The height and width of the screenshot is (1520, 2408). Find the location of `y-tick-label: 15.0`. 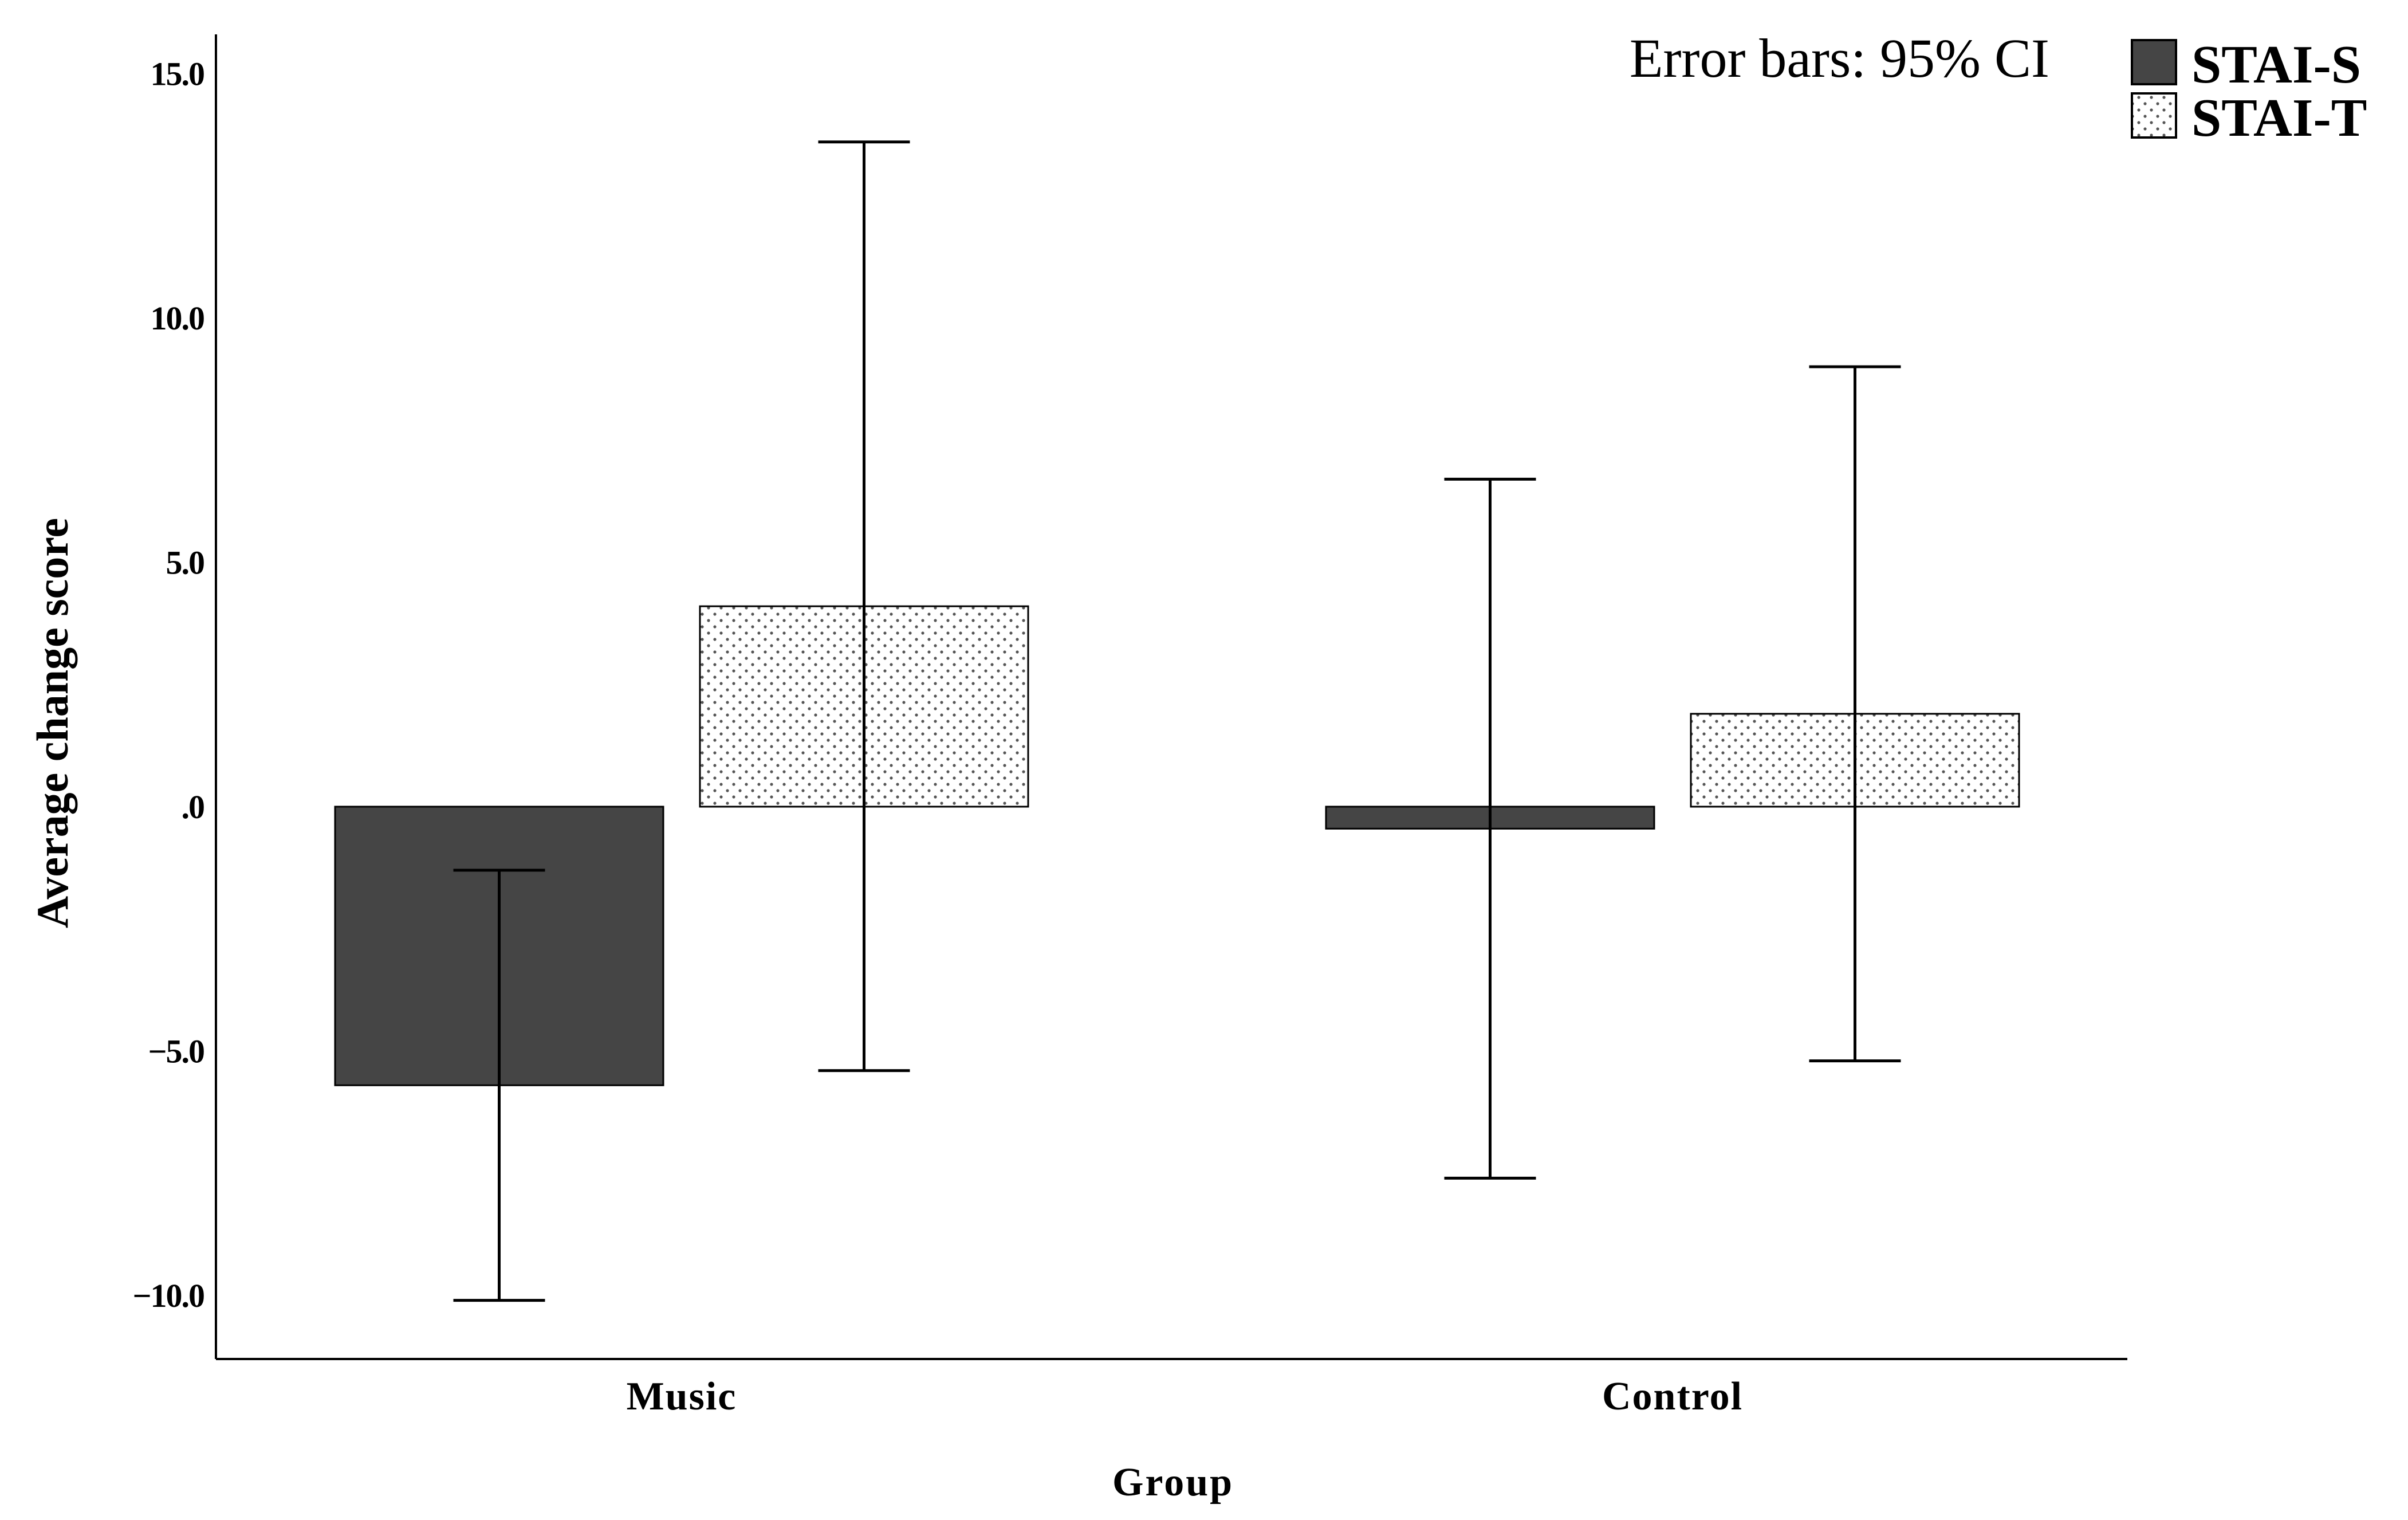

y-tick-label: 15.0 is located at coordinates (178, 73).